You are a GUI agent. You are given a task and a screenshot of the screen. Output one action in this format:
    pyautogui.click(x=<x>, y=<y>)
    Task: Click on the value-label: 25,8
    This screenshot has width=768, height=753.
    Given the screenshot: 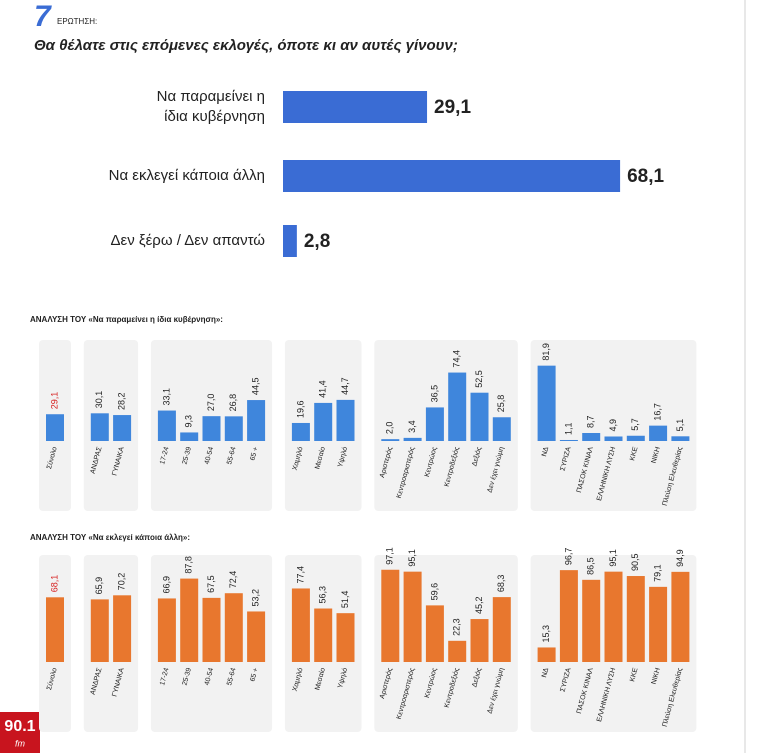 What is the action you would take?
    pyautogui.click(x=501, y=404)
    